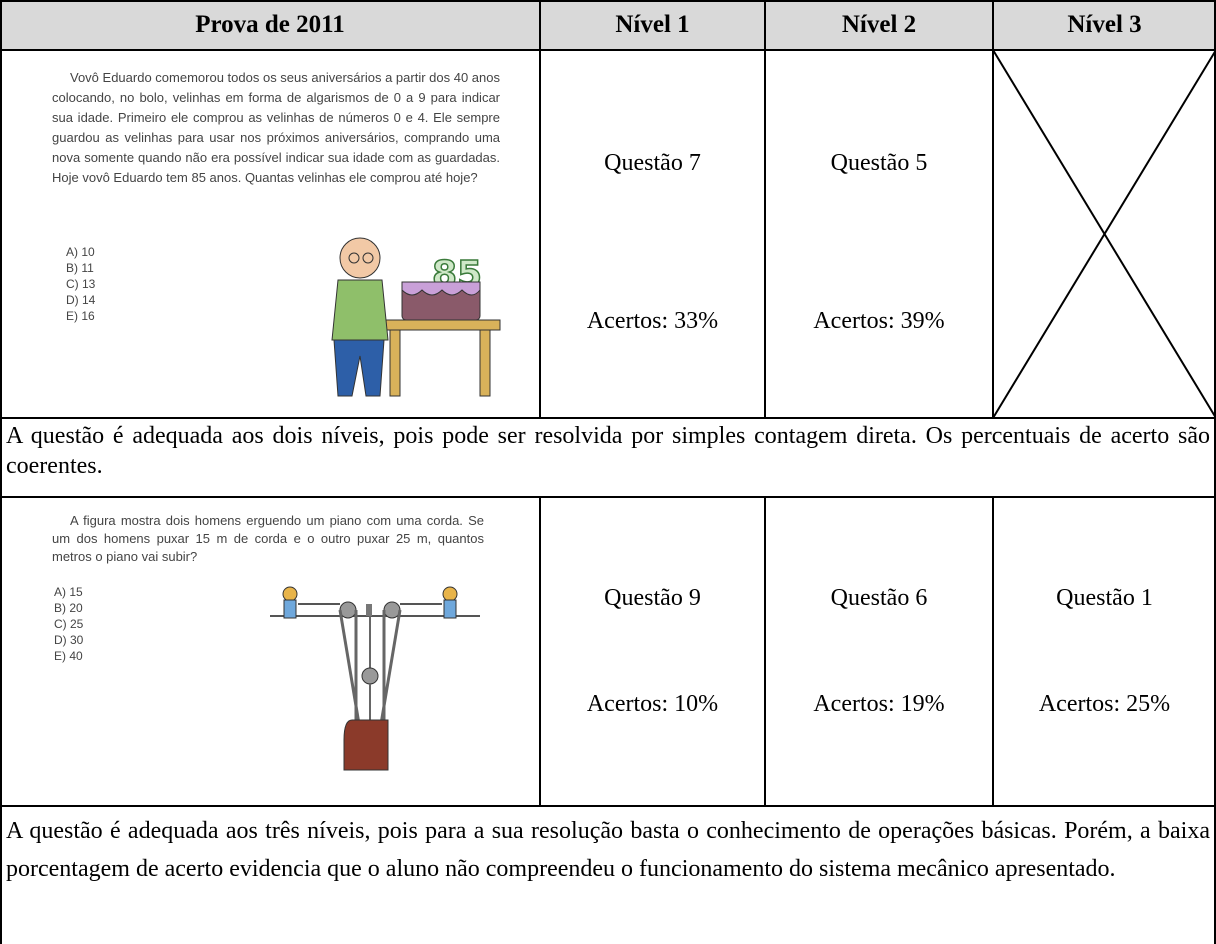  What do you see at coordinates (1104, 234) in the screenshot?
I see `not-applicable-cross` at bounding box center [1104, 234].